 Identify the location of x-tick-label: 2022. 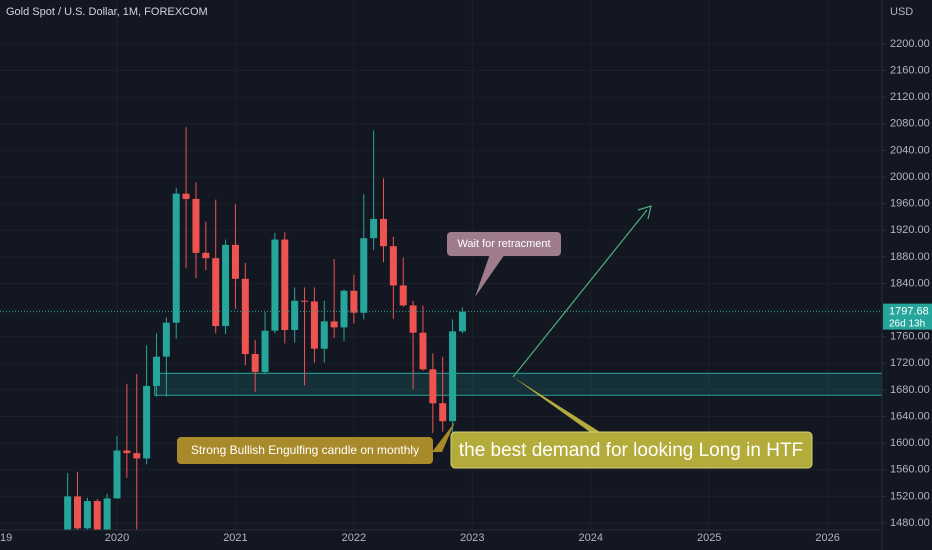
(354, 538).